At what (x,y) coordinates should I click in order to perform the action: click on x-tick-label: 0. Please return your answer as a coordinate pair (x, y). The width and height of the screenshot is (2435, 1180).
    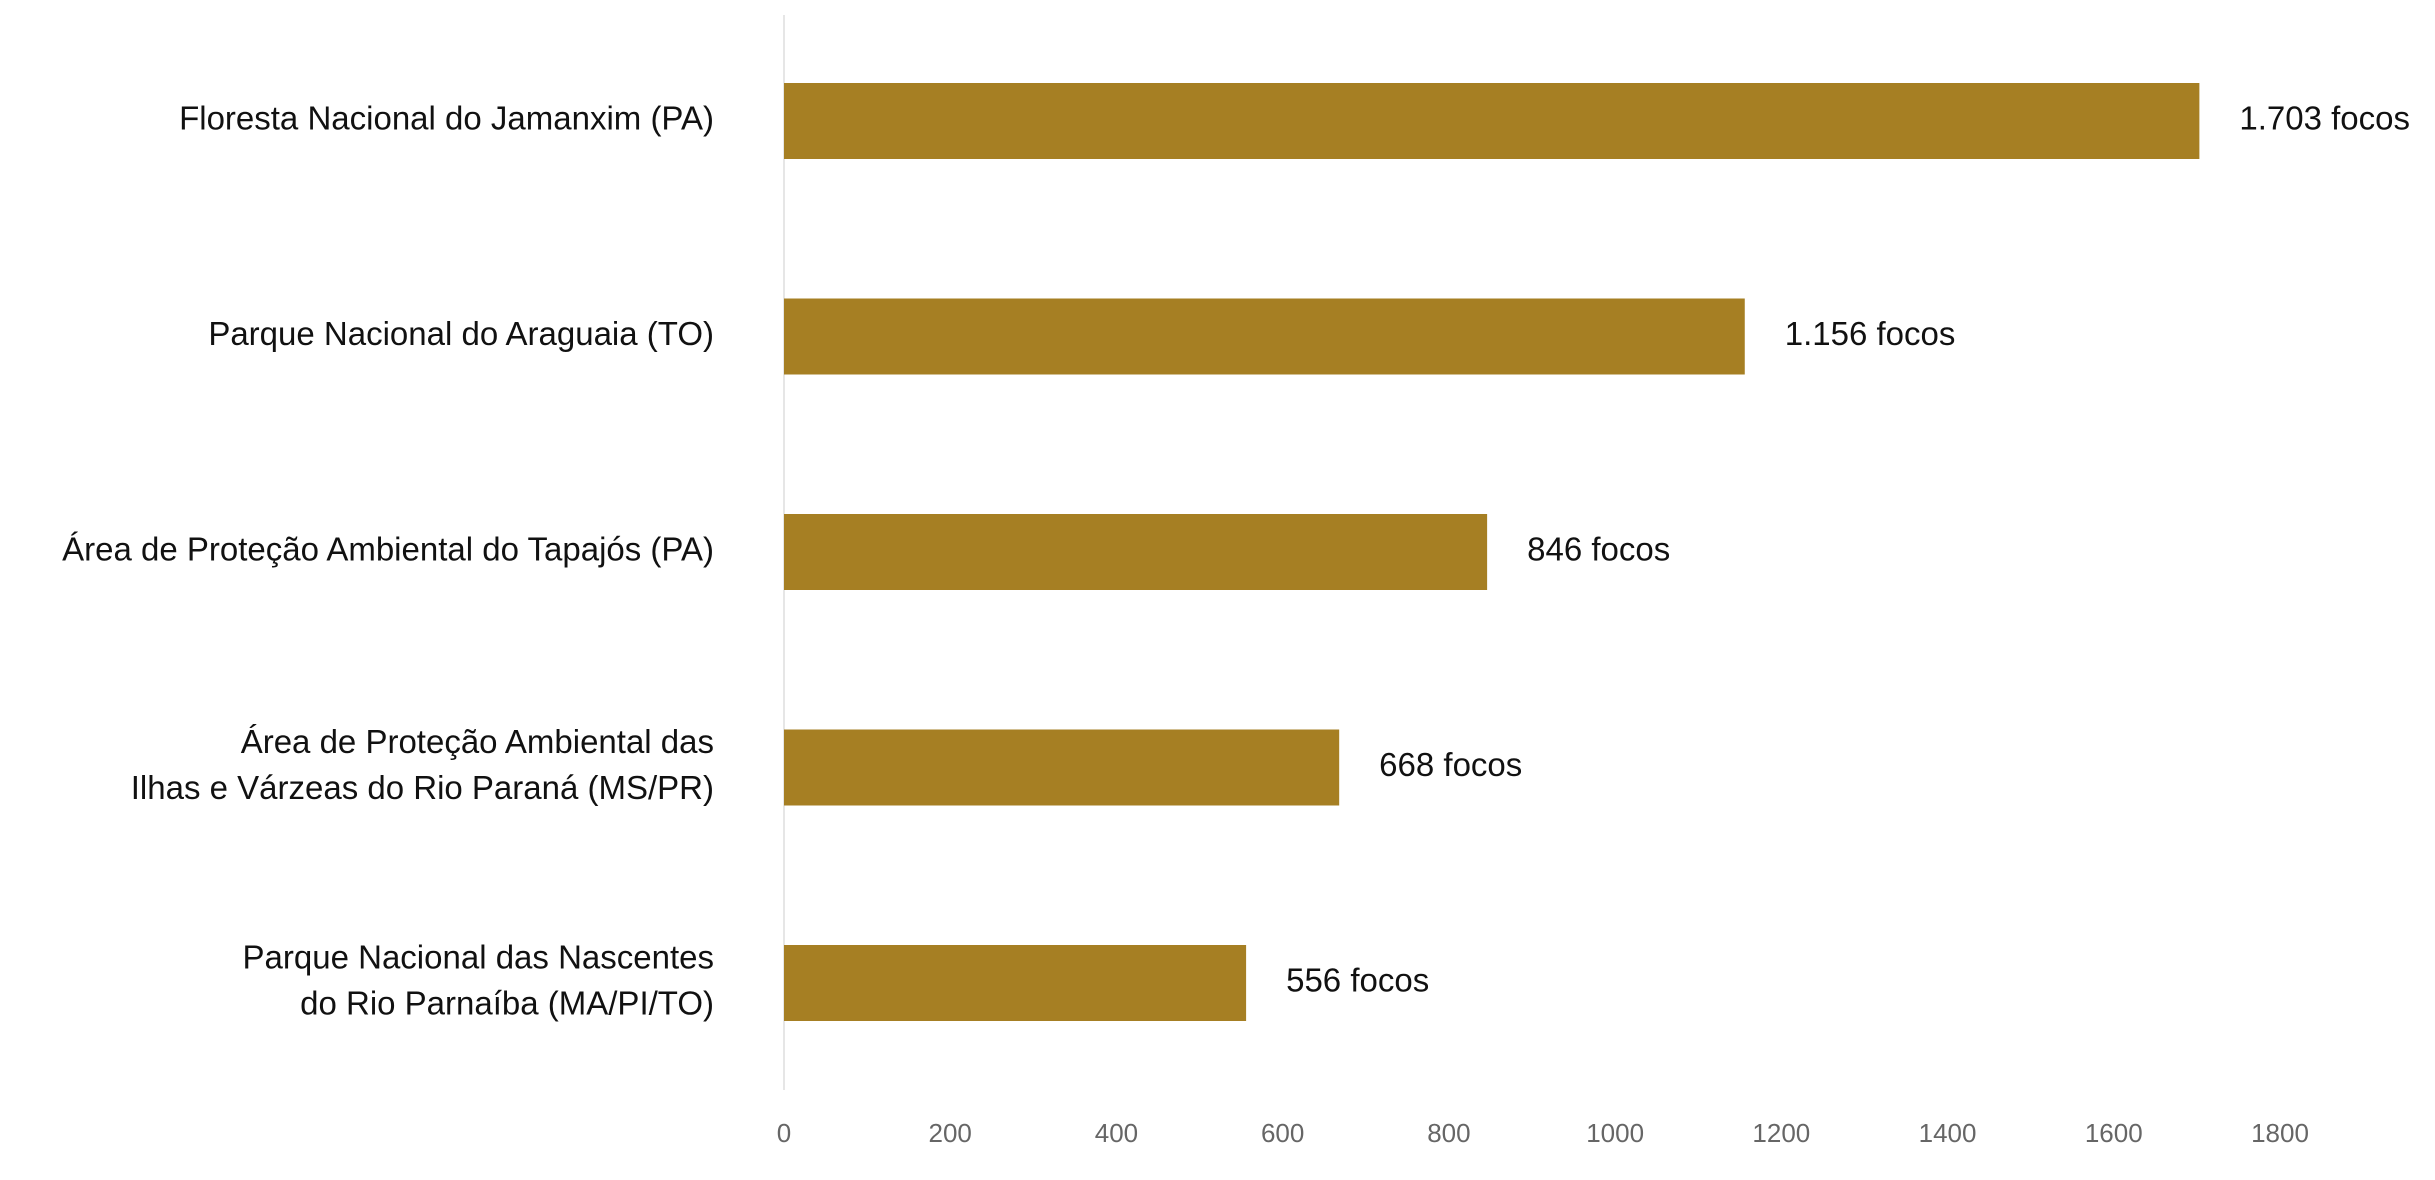
    Looking at the image, I should click on (784, 1133).